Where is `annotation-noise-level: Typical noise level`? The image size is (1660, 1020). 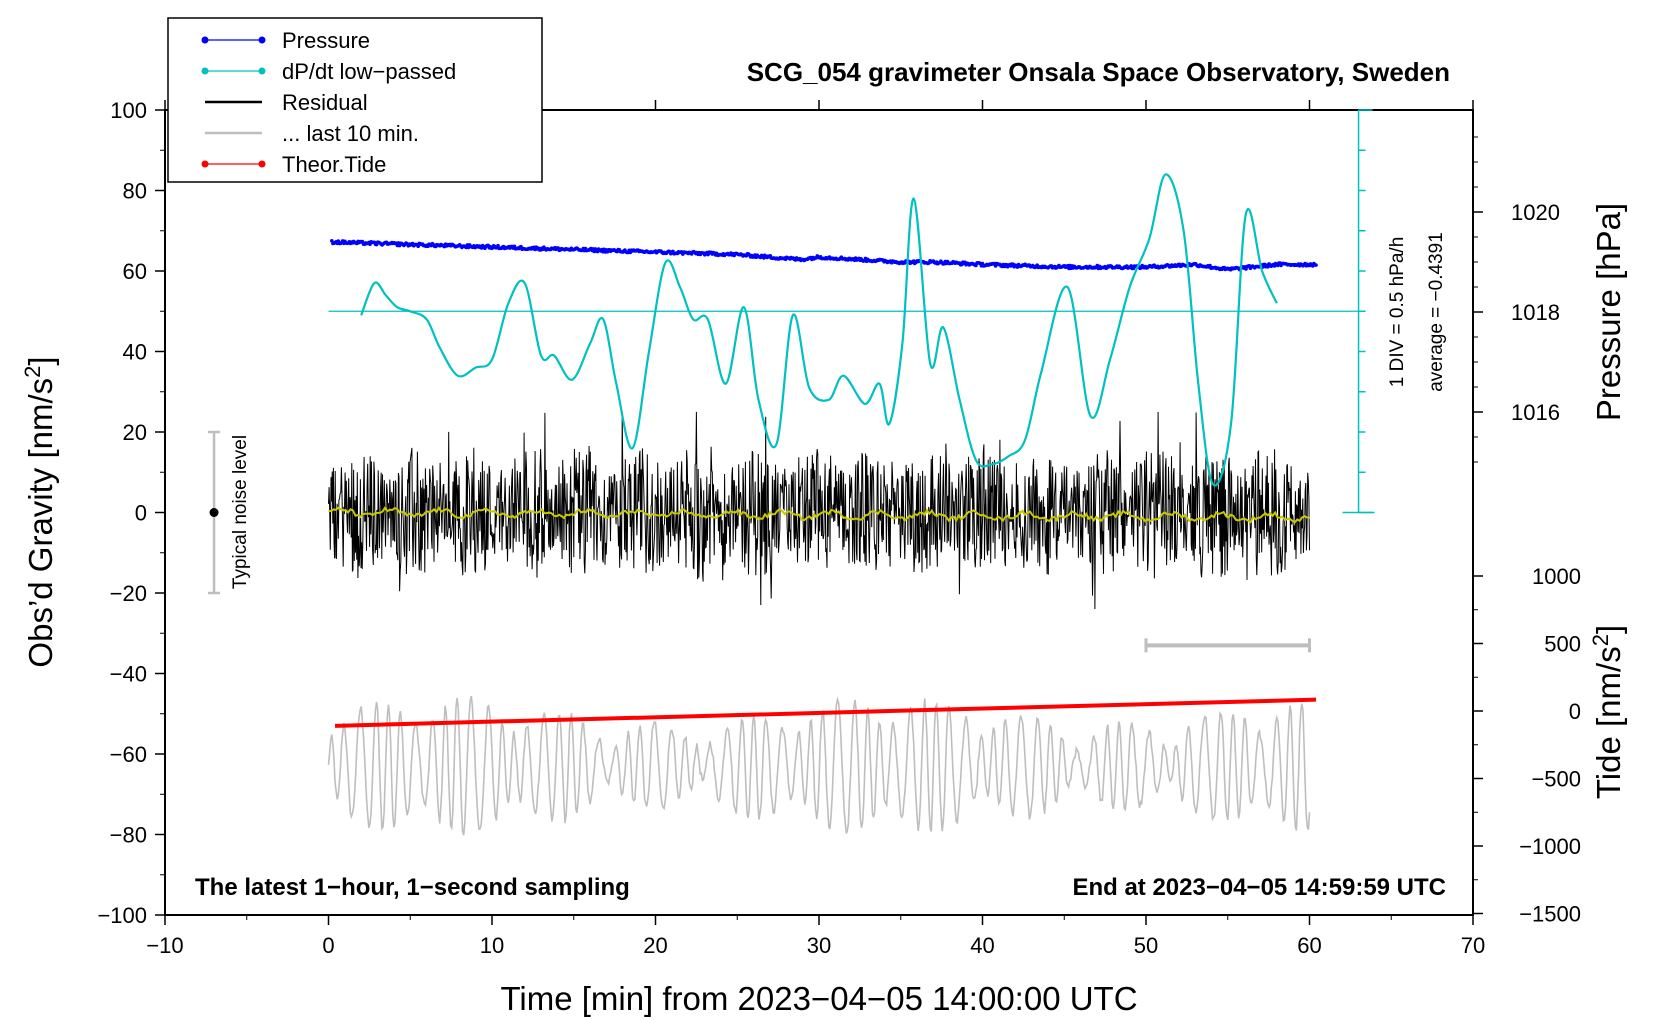
annotation-noise-level: Typical noise level is located at coordinates (240, 512).